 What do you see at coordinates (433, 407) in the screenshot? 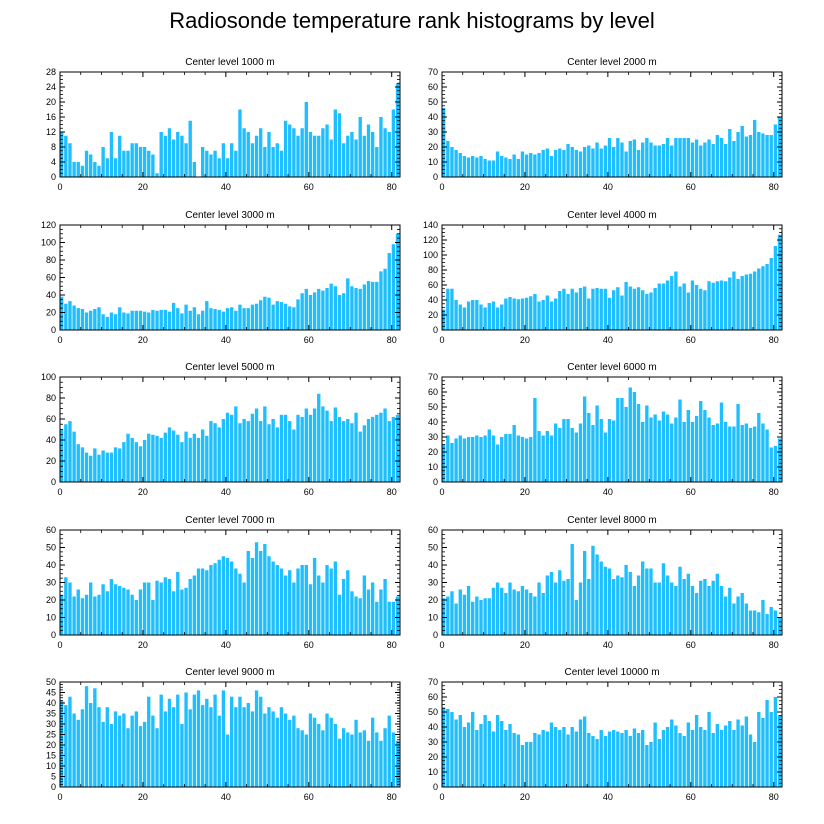
I see `y-tick-label: 50` at bounding box center [433, 407].